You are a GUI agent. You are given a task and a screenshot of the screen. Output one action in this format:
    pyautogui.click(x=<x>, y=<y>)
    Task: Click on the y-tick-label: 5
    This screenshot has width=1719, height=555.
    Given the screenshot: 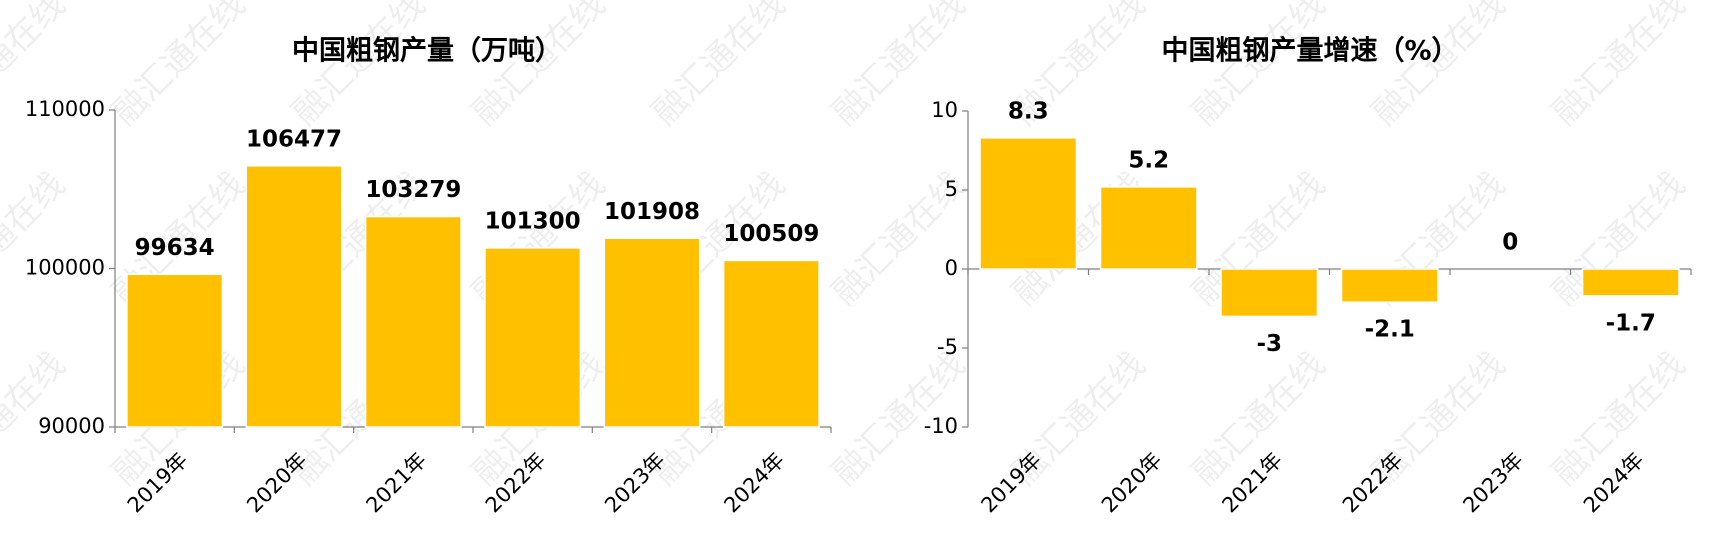 What is the action you would take?
    pyautogui.click(x=951, y=189)
    